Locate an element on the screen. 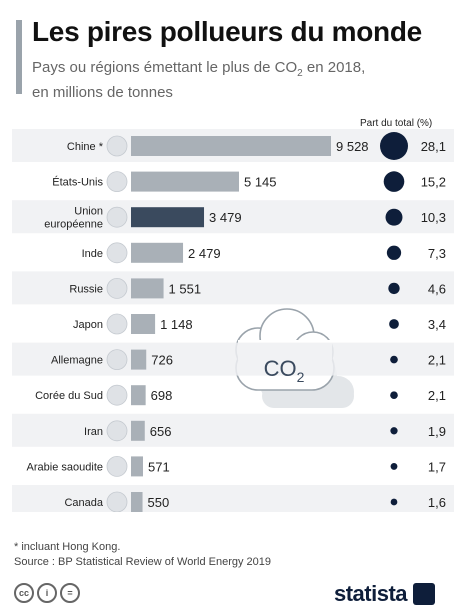 Image resolution: width=466 pixels, height=616 pixels. chart-row: Japon 1 148 3,4 is located at coordinates (259, 324).